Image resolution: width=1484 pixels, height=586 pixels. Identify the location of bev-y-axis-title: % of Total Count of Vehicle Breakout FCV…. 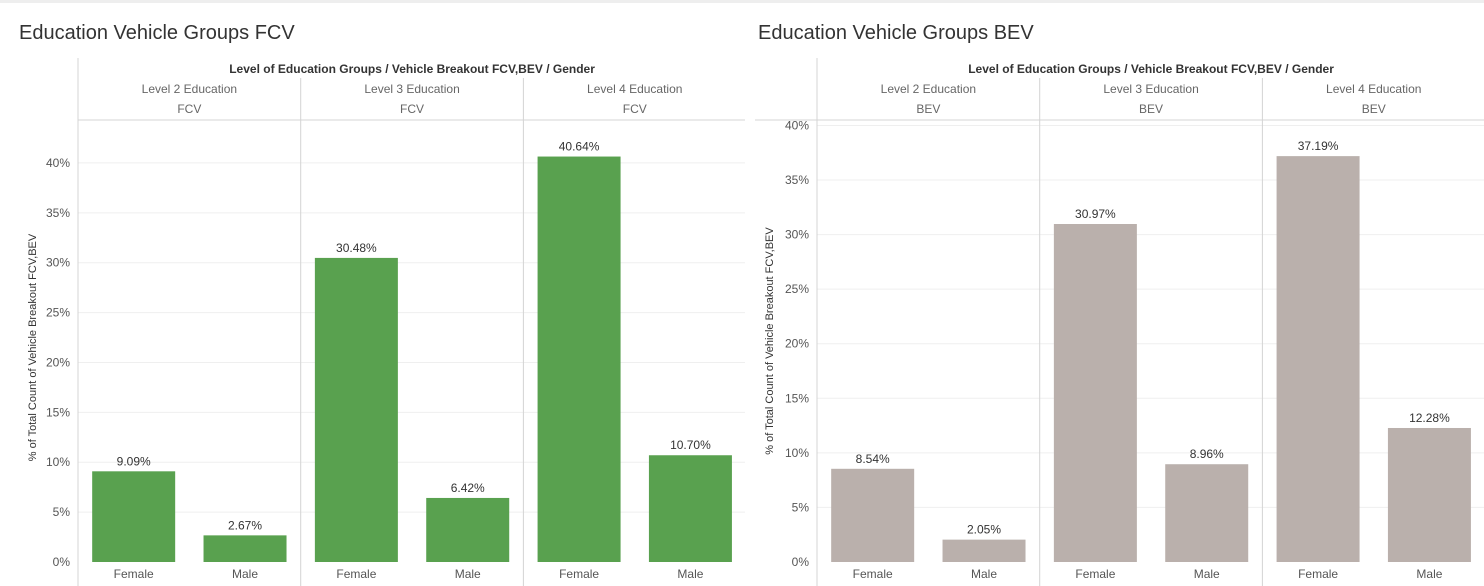
(770, 341).